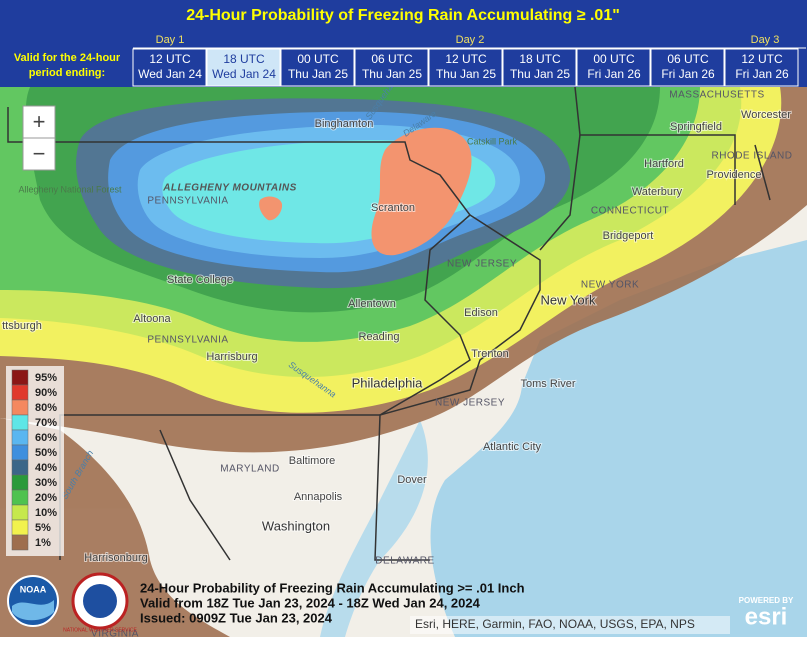  I want to click on zoom-in: +, so click(39, 122).